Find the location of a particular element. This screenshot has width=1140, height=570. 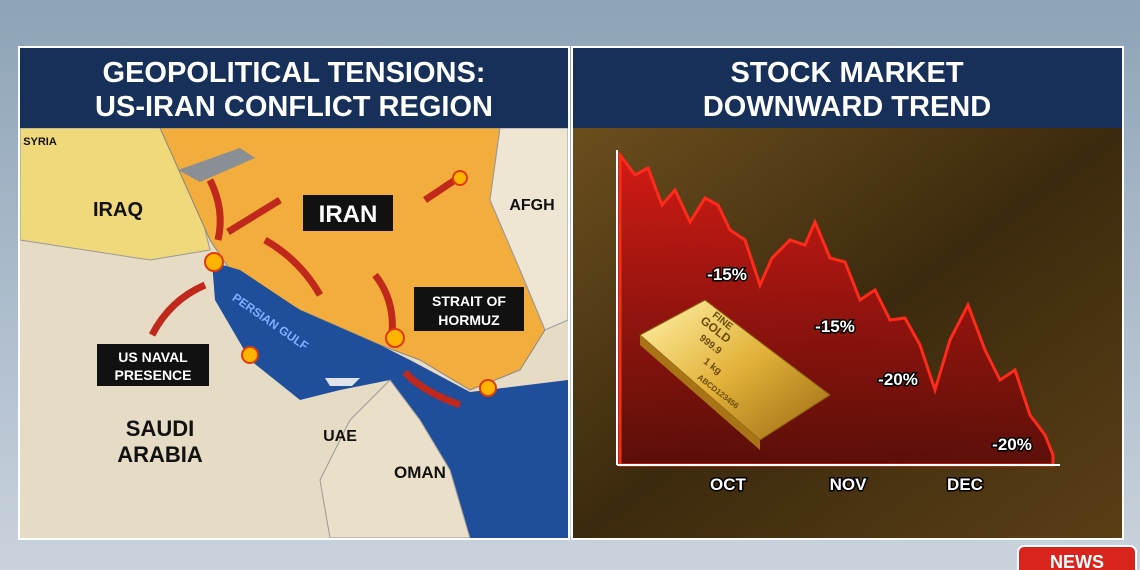

map-label: US NAVAL is located at coordinates (153, 357).